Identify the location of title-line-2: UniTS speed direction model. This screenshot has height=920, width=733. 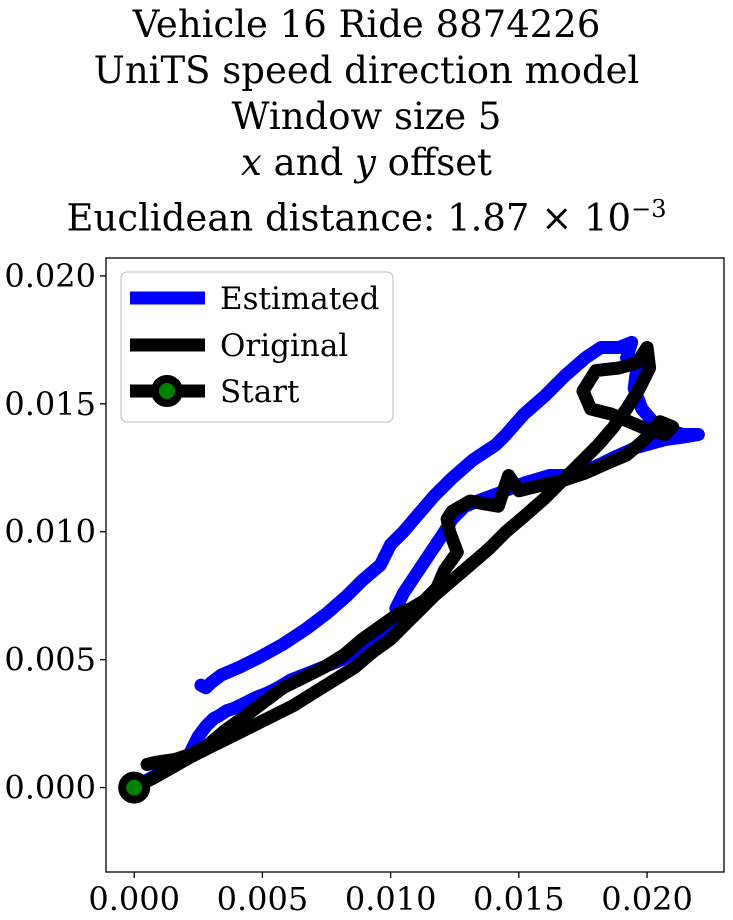
(366, 70).